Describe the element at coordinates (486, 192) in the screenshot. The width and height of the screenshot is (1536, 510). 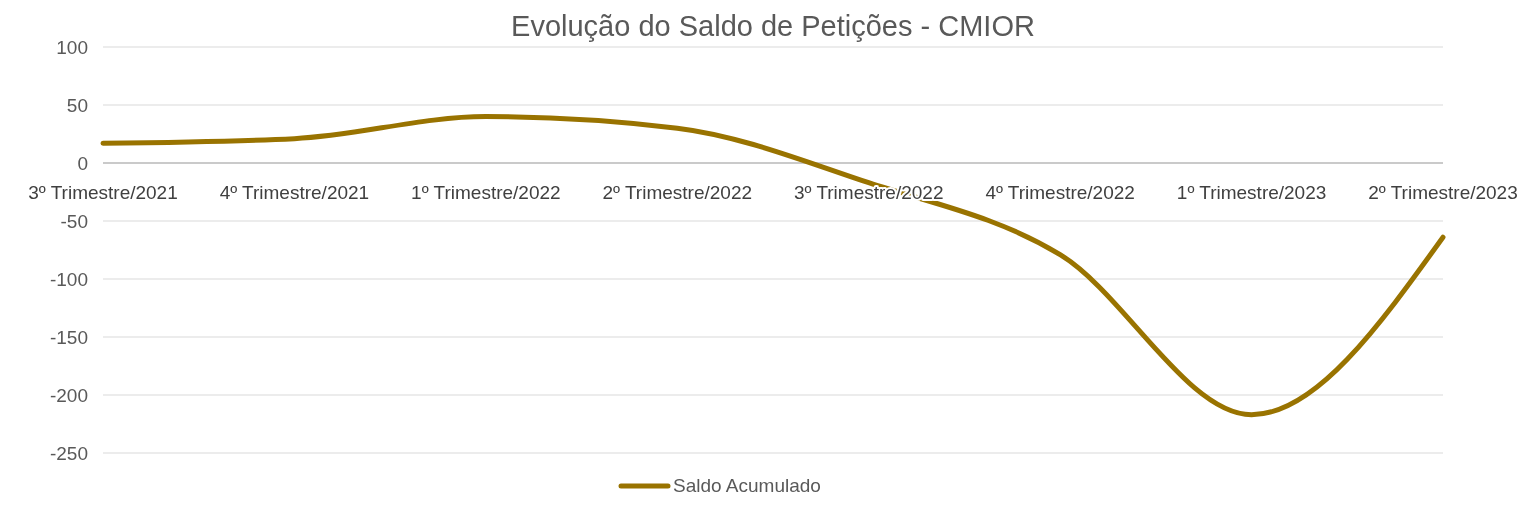
I see `x-tick-label: 1º Trimestre/2022` at that location.